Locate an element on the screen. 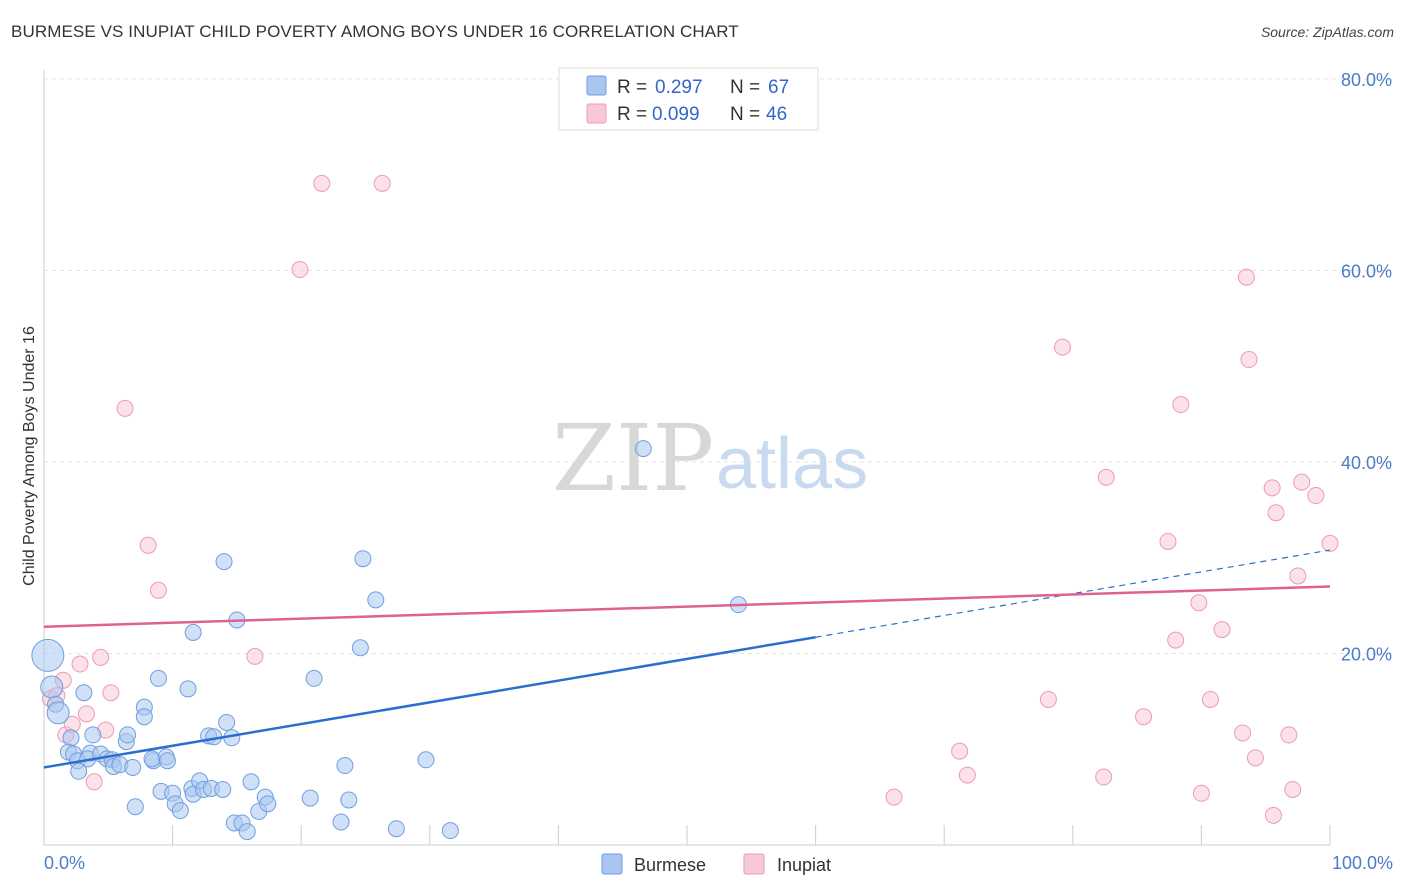  x-tick-label: 100.0% is located at coordinates (1362, 863).